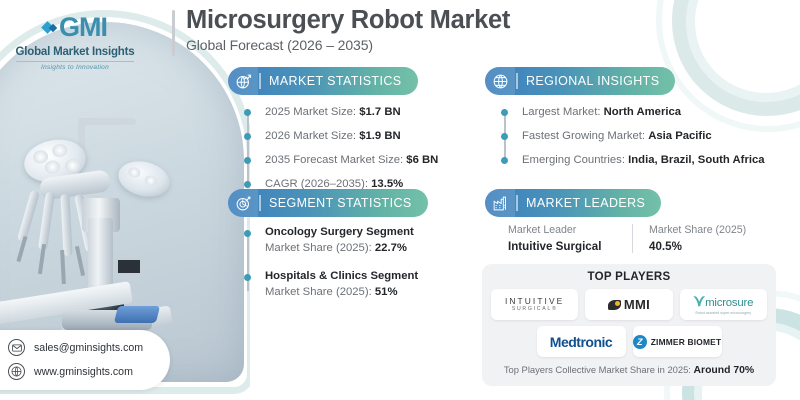 This screenshot has height=400, width=800. Describe the element at coordinates (422, 160) in the screenshot. I see `item-value: $6 BN` at that location.